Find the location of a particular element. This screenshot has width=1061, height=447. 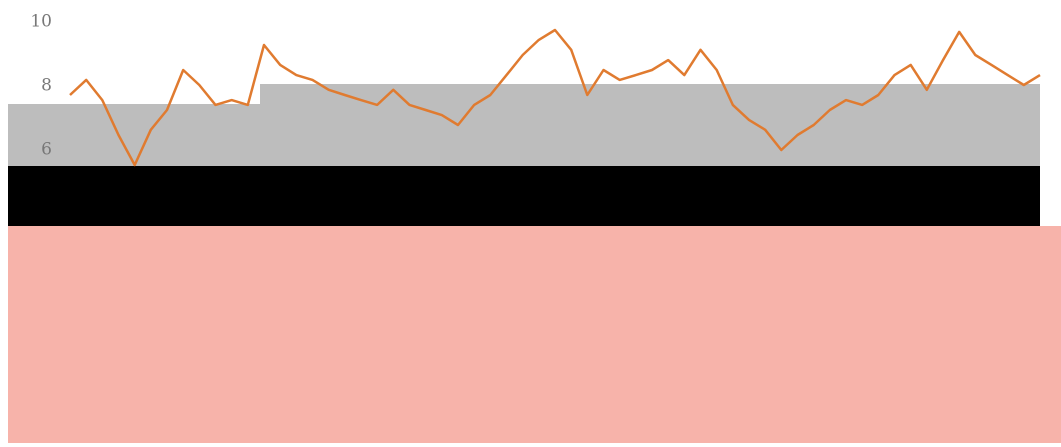

y-tick-label: 10 is located at coordinates (41, 22).